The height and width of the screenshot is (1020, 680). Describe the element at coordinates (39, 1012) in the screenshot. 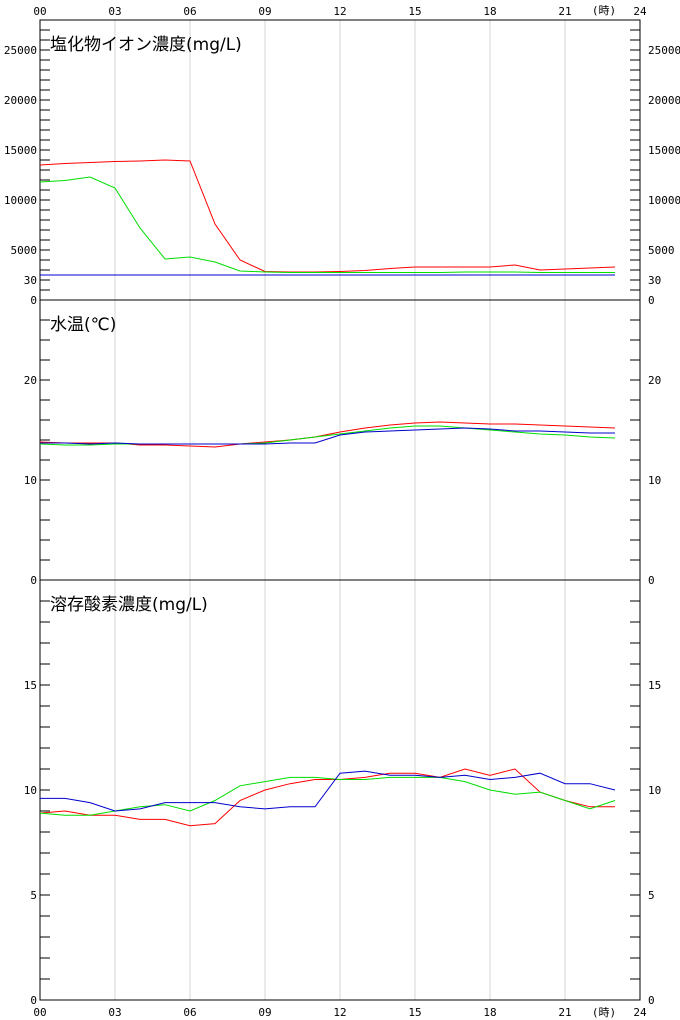

I see `x-tick-label-bottom: 00` at that location.